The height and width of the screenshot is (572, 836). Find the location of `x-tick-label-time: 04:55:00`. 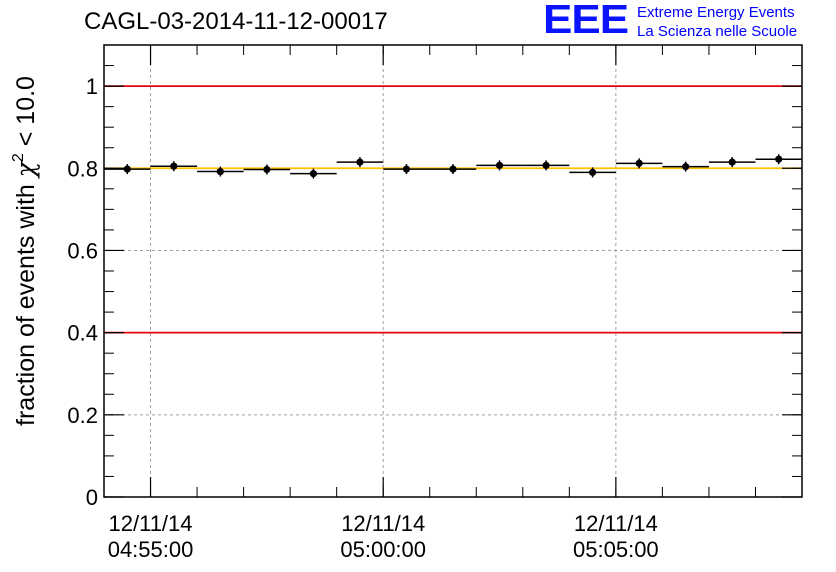

x-tick-label-time: 04:55:00 is located at coordinates (151, 549).